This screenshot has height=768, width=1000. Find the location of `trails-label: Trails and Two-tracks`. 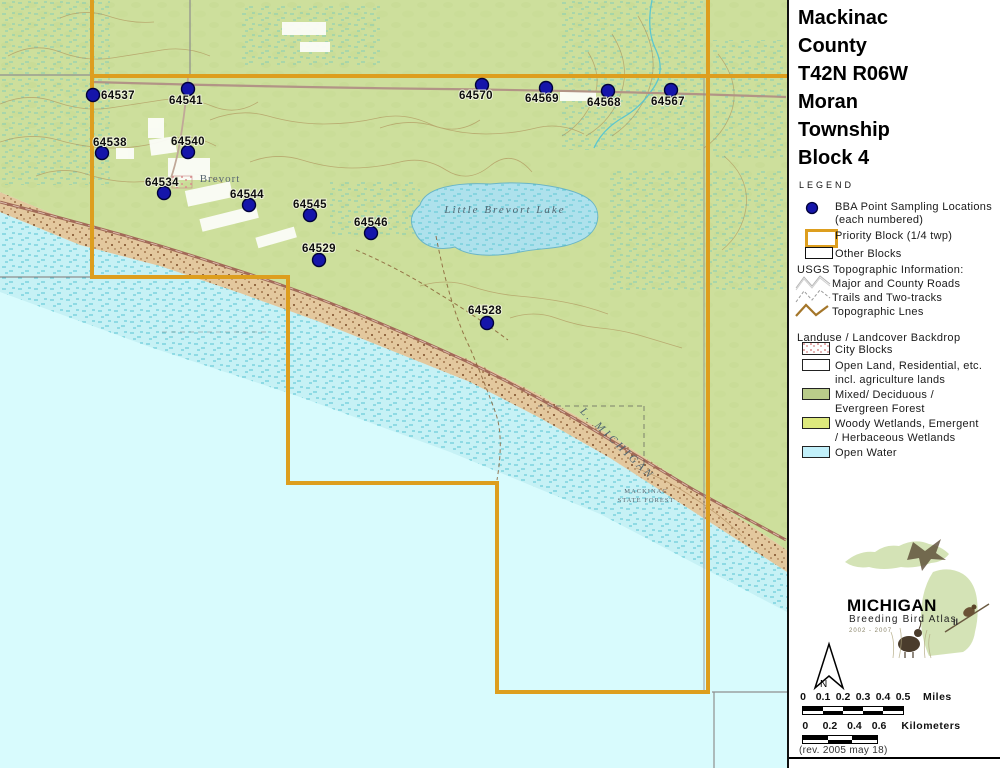

trails-label: Trails and Two-tracks is located at coordinates (887, 298).